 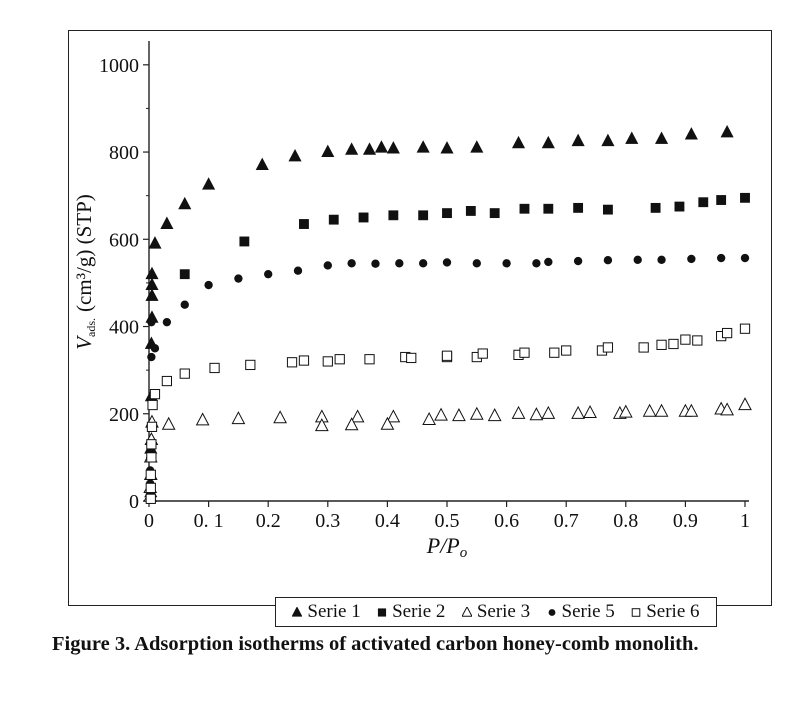 What do you see at coordinates (334, 611) in the screenshot?
I see `legend-label: Serie 1` at bounding box center [334, 611].